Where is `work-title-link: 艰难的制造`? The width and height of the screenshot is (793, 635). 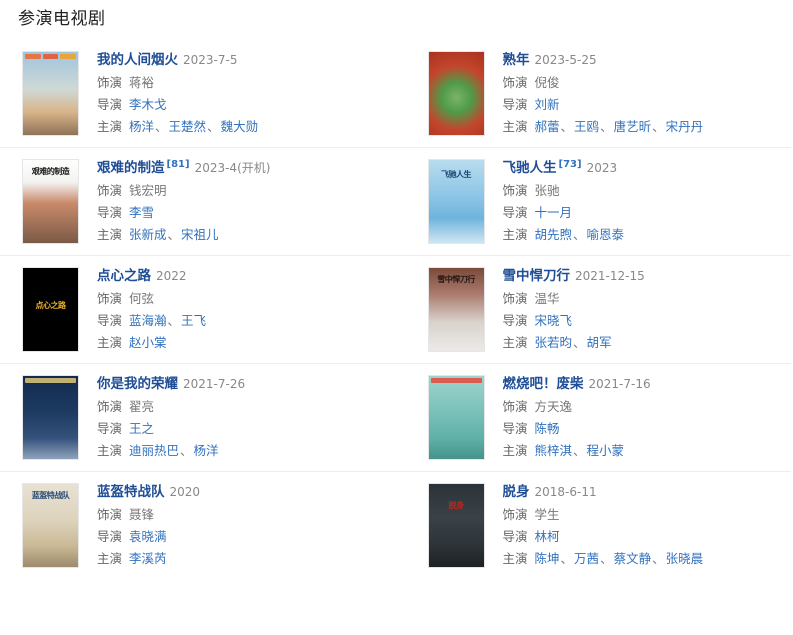
work-title-link: 艰难的制造 is located at coordinates (131, 168).